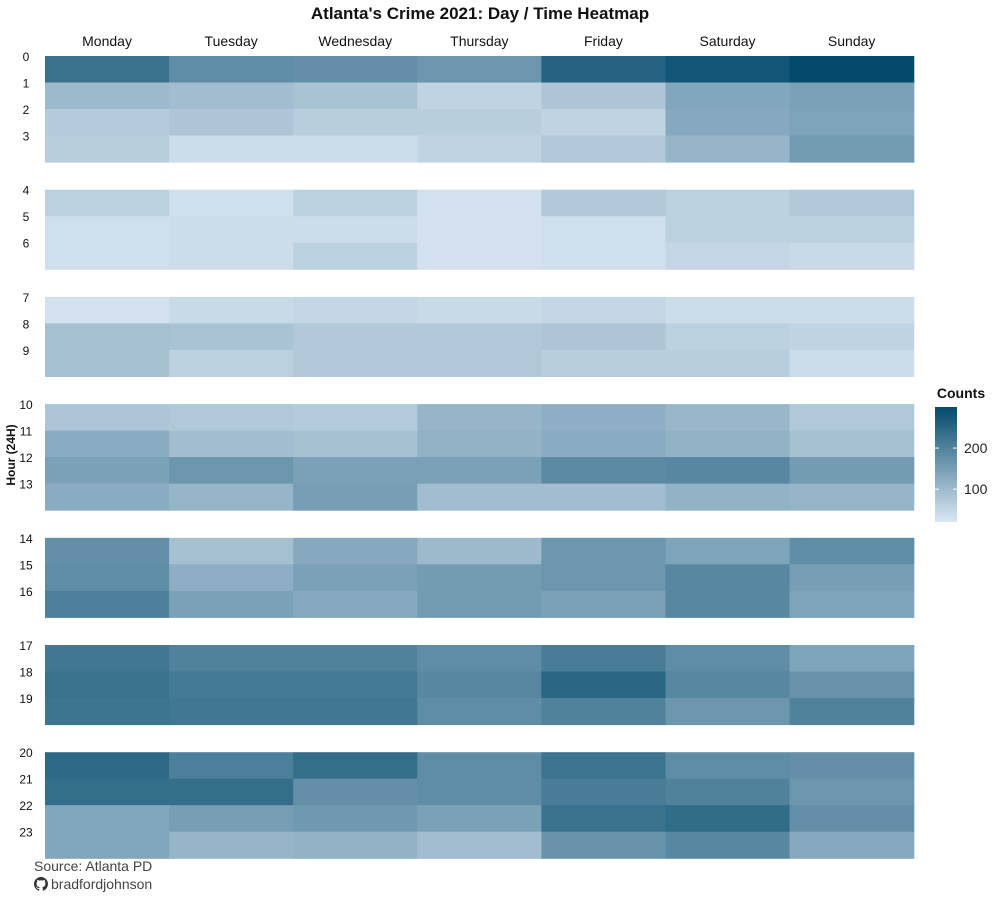  What do you see at coordinates (26, 84) in the screenshot?
I see `hour-label: 1` at bounding box center [26, 84].